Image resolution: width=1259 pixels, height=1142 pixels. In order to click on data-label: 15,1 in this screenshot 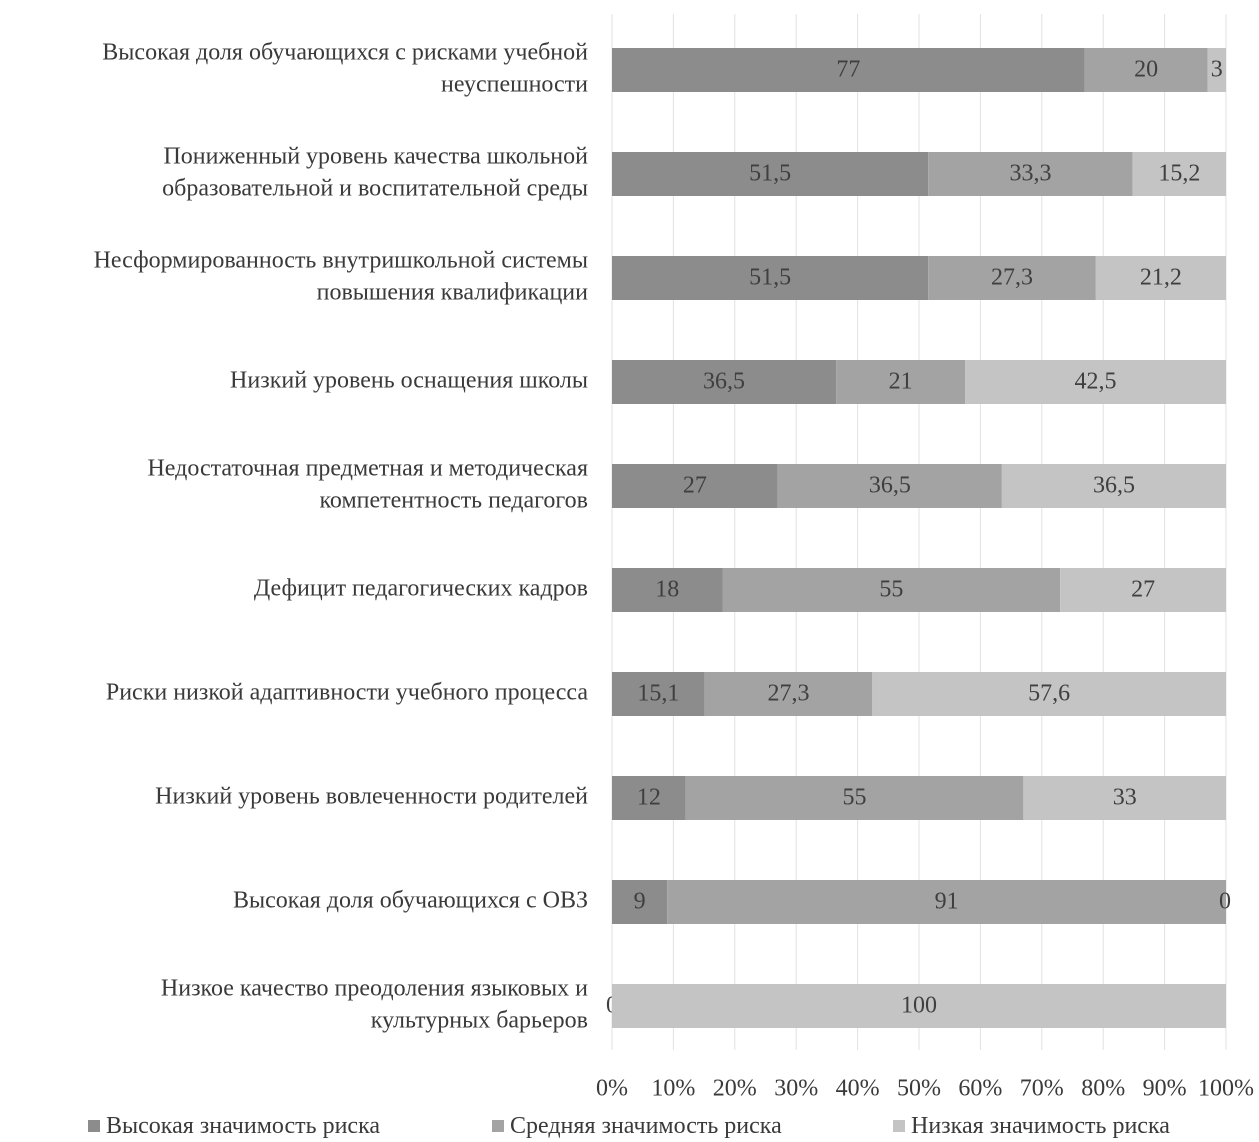, I will do `click(658, 694)`.